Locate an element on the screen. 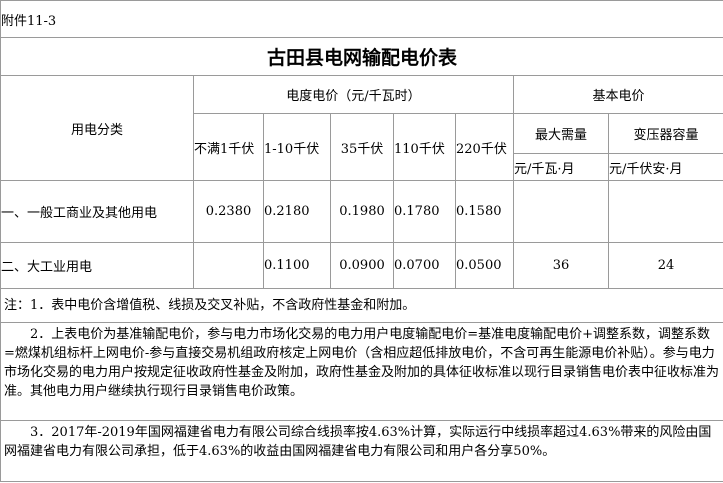 The image size is (723, 483). max-demand-cell: 36 is located at coordinates (561, 265).